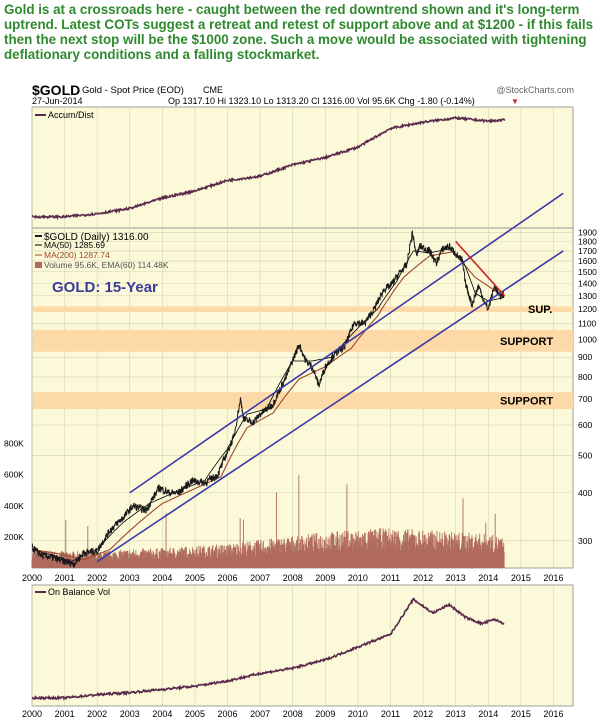  What do you see at coordinates (587, 251) in the screenshot?
I see `y-tick-label: 1700` at bounding box center [587, 251].